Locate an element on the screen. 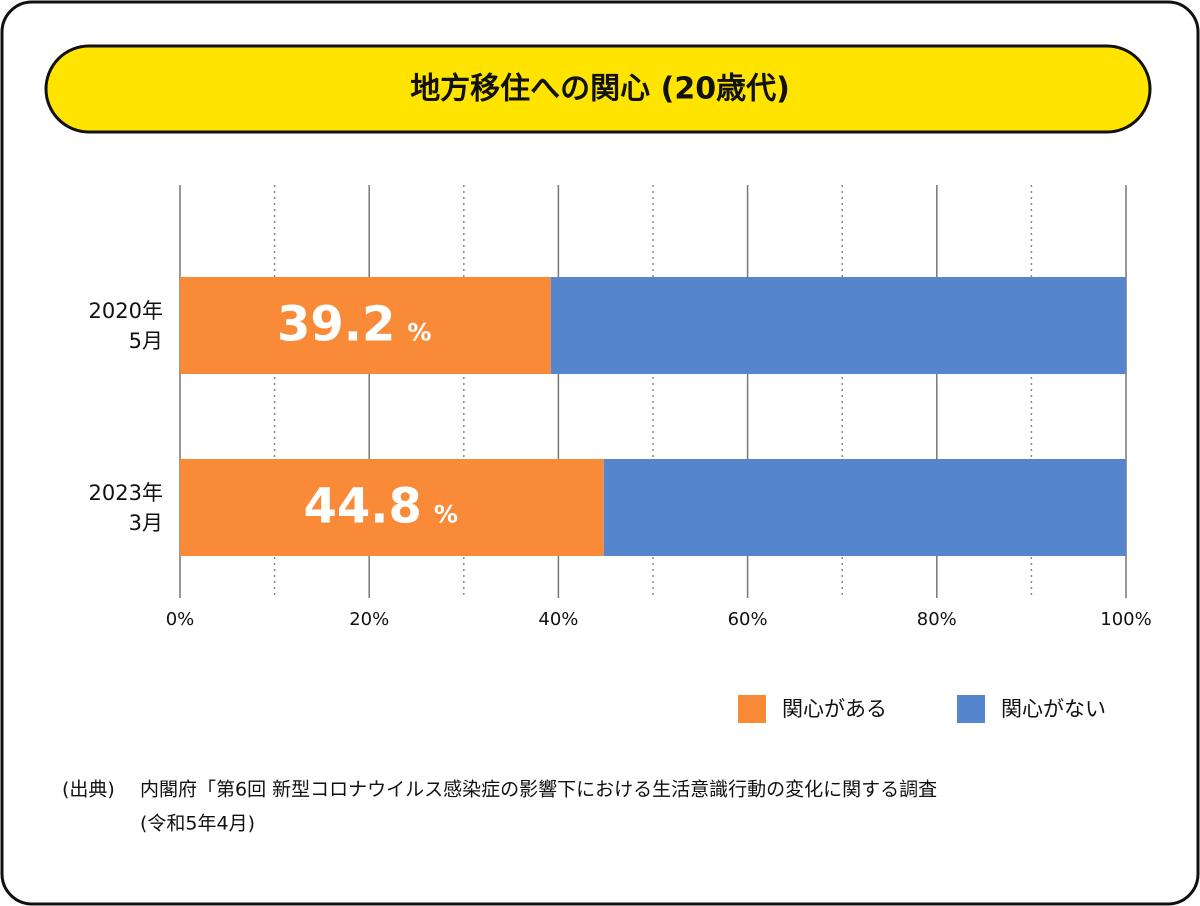 This screenshot has width=1200, height=906. chart-title: 地方移住への関心 (20歳代) is located at coordinates (600, 89).